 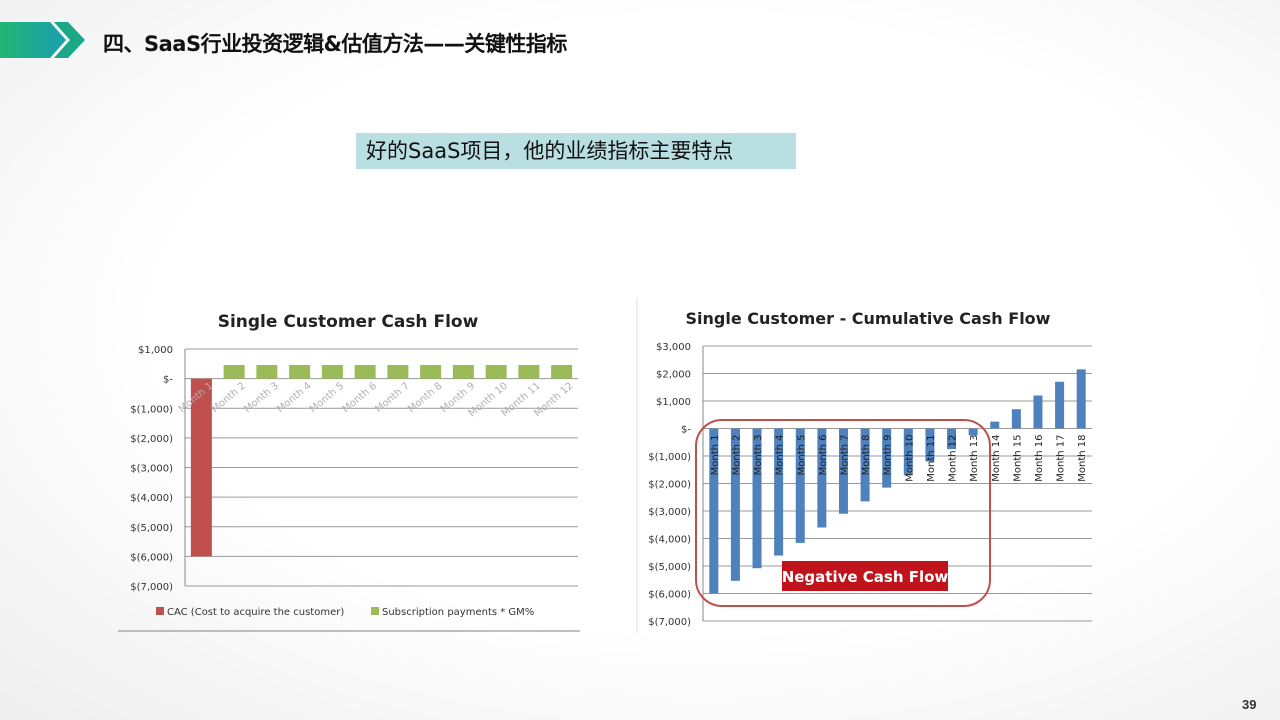 What do you see at coordinates (458, 612) in the screenshot?
I see `legend-label: Subscription payments * GM%` at bounding box center [458, 612].